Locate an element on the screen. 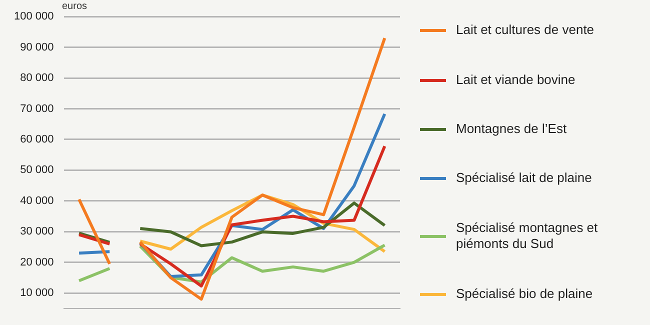  legend-label: Spécialisé bio de plaine is located at coordinates (524, 294).